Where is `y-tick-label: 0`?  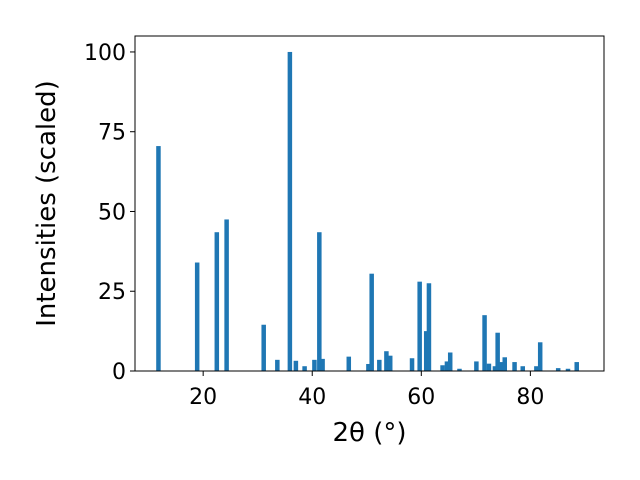 y-tick-label: 0 is located at coordinates (119, 372).